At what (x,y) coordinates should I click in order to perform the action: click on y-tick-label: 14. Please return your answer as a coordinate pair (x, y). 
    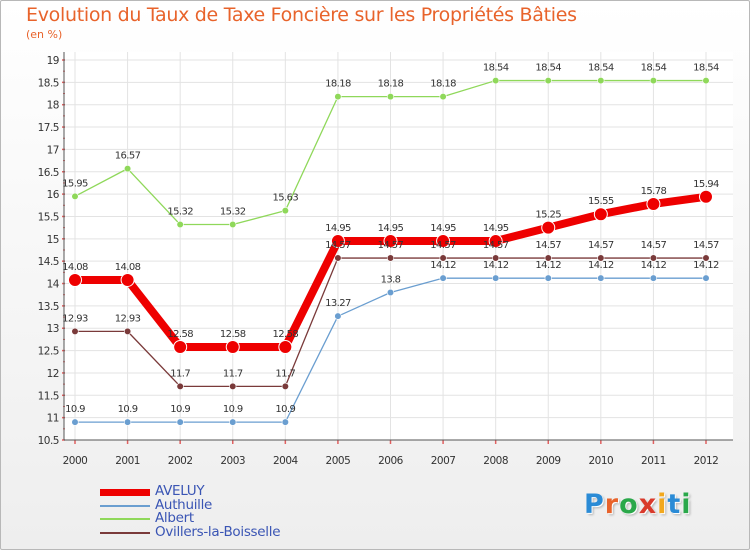
    Looking at the image, I should click on (53, 285).